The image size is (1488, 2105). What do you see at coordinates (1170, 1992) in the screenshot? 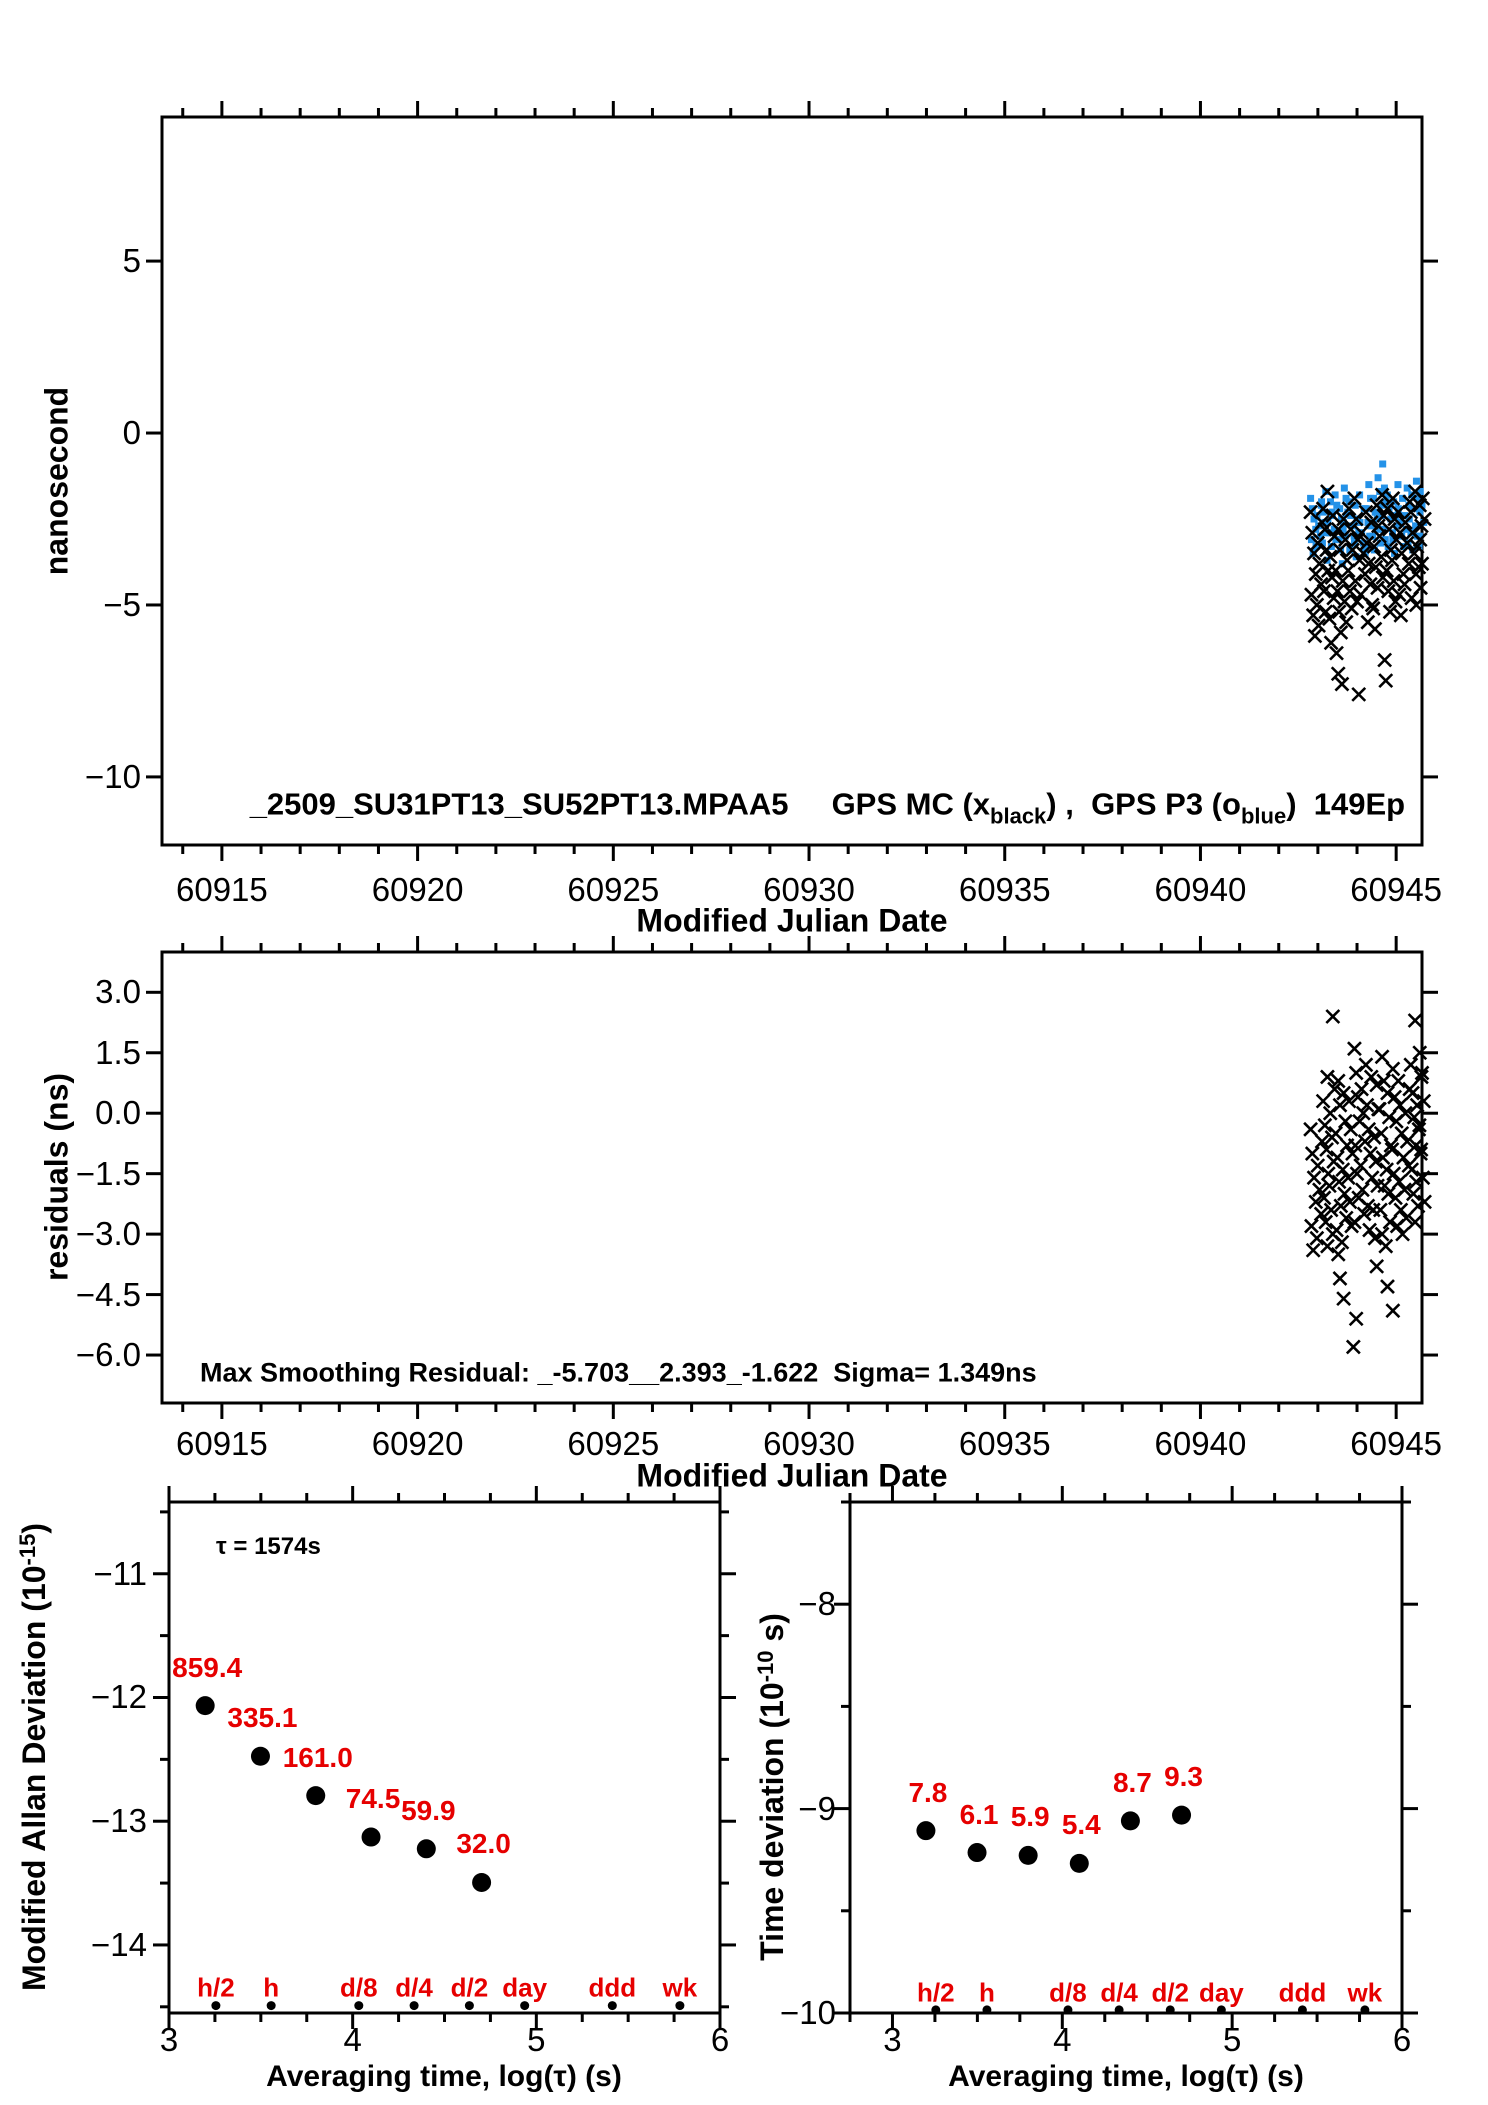
I see `tdev-interval-label: d/2` at bounding box center [1170, 1992].